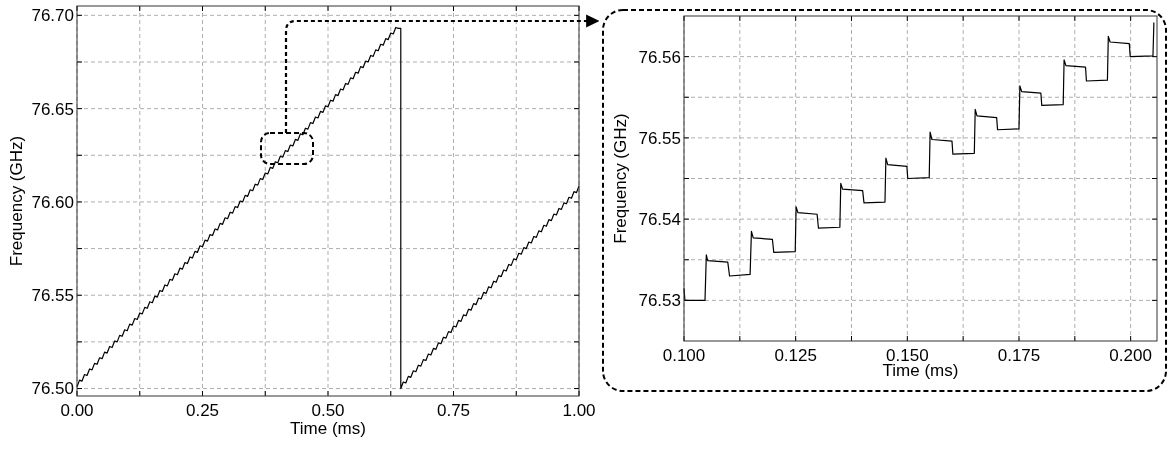  Describe the element at coordinates (1019, 355) in the screenshot. I see `x-tick-label: 0.175` at that location.